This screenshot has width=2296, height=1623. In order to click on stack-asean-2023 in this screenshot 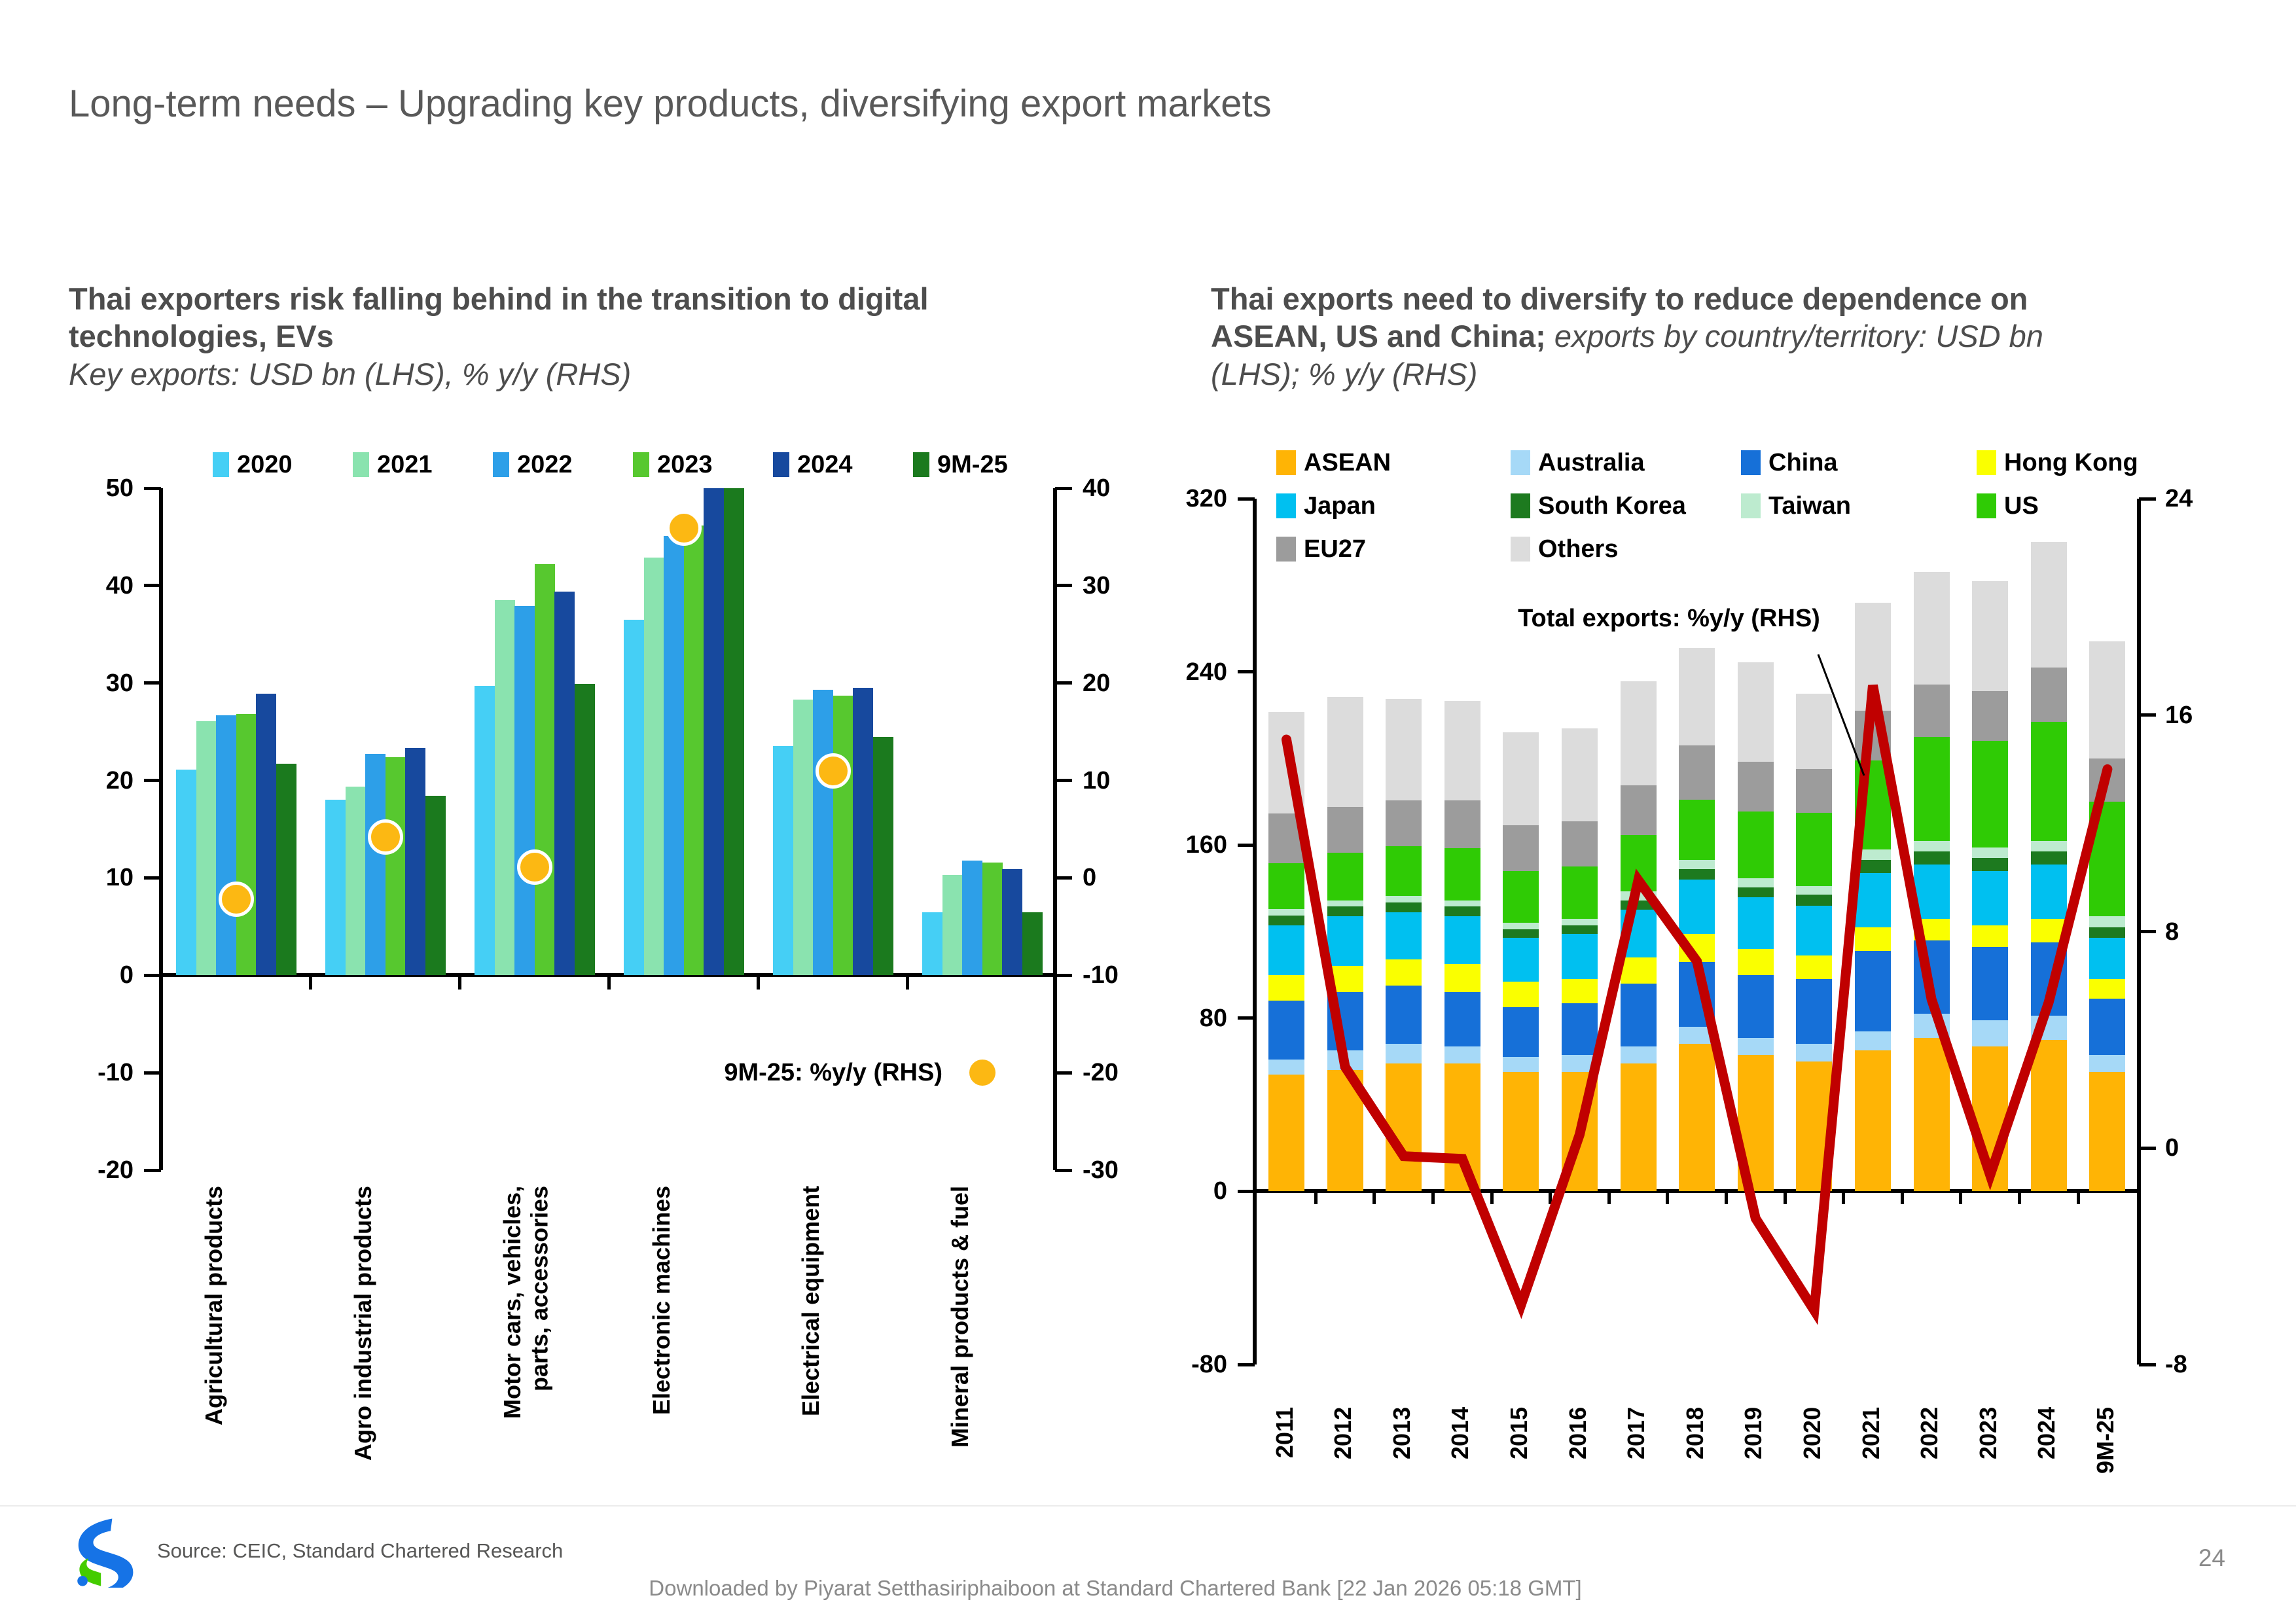, I will do `click(1990, 1119)`.